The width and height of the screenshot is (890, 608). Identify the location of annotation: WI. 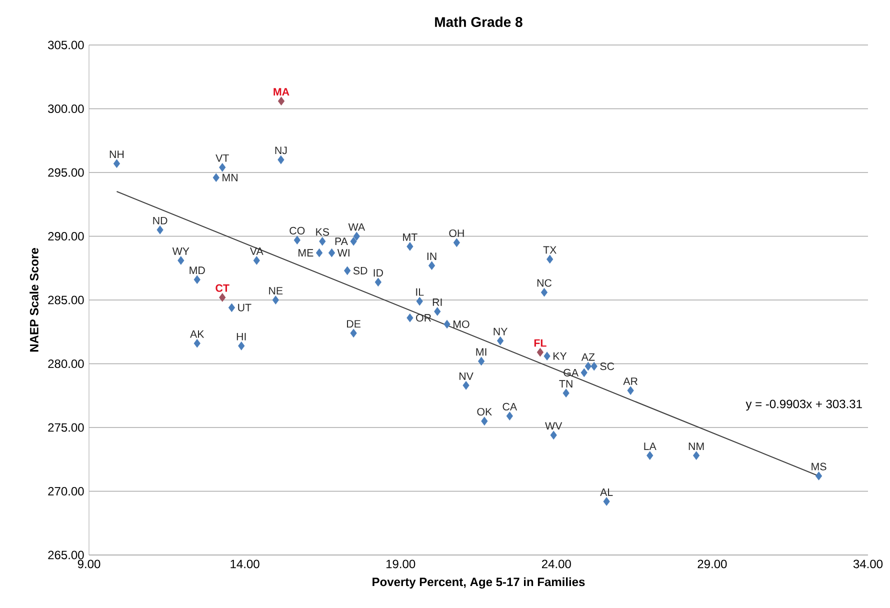
(343, 252).